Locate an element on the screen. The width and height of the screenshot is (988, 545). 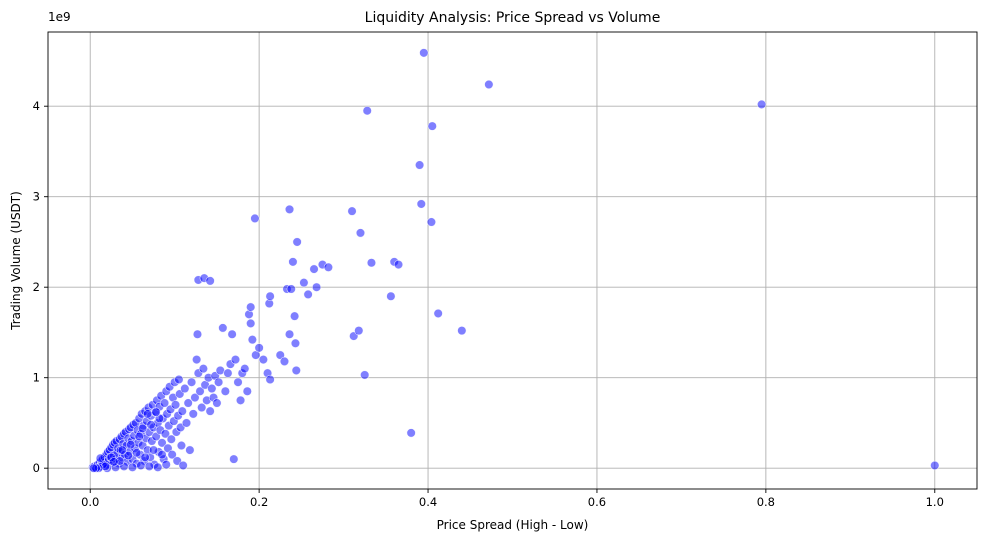
x-axis-label: Price Spread (High - Low) is located at coordinates (513, 525).